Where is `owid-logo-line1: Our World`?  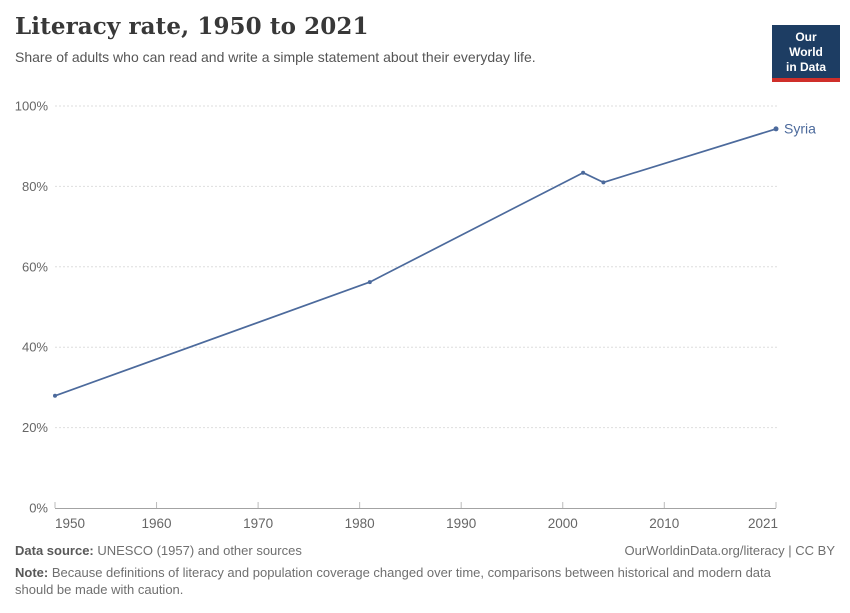
owid-logo-line1: Our World is located at coordinates (806, 44).